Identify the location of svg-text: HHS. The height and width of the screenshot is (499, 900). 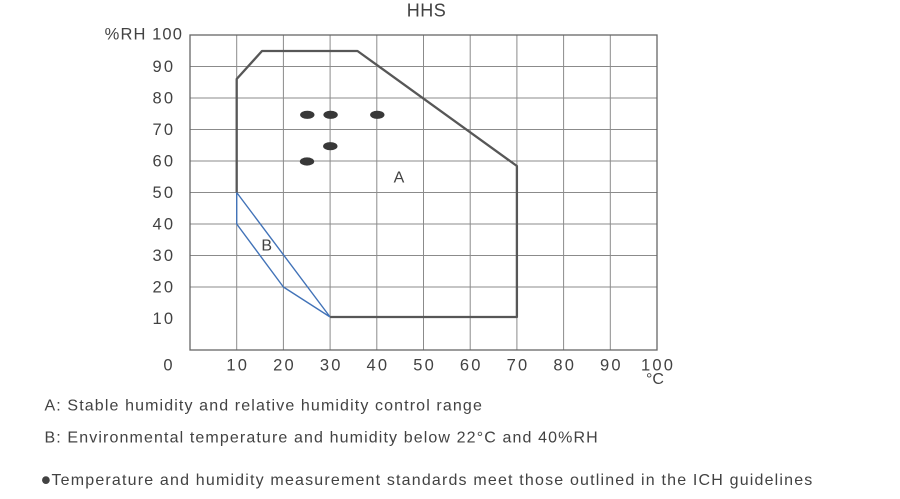
(427, 11).